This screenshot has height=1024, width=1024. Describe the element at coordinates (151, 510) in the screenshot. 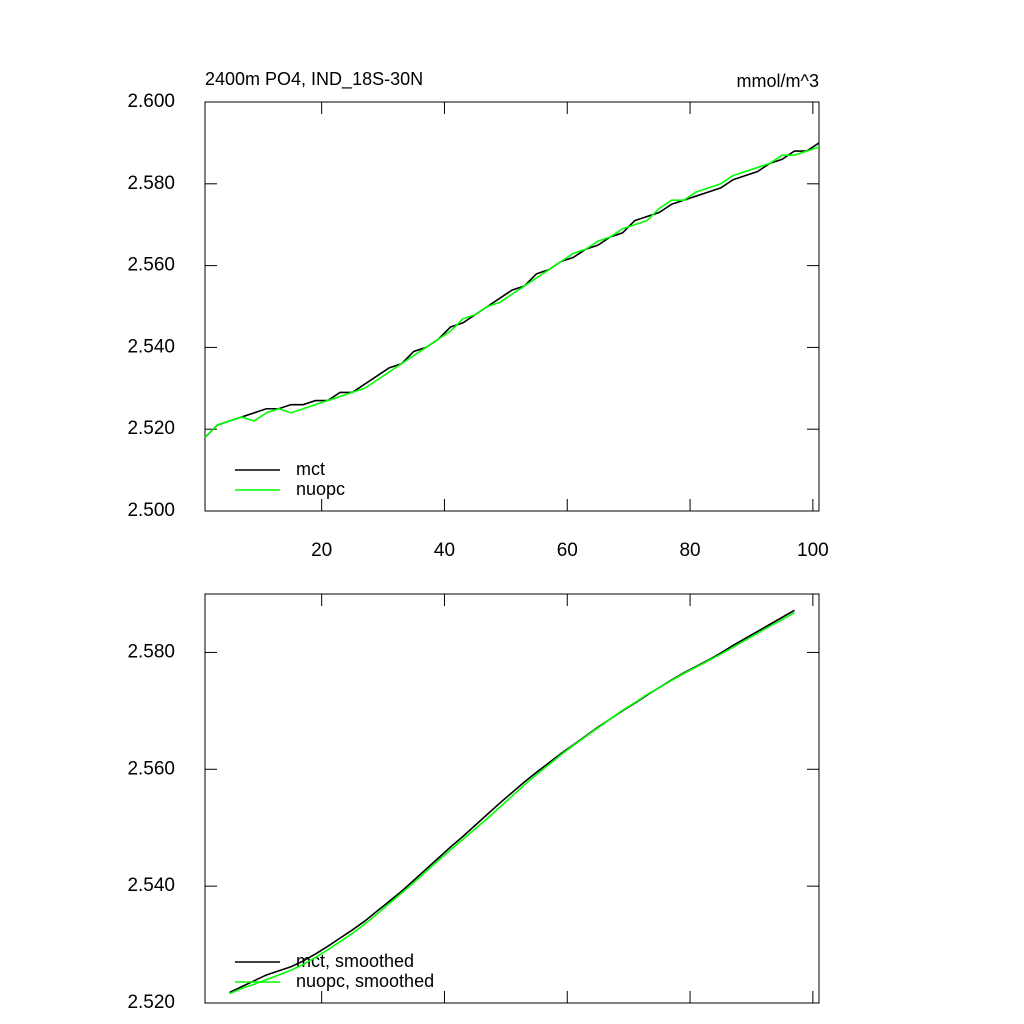

I see `y-tick-label: 2.500` at that location.